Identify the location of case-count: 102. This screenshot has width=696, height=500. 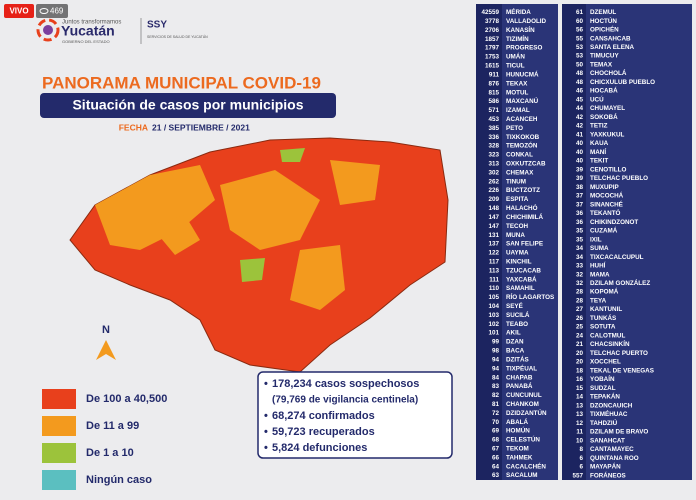
(493, 324).